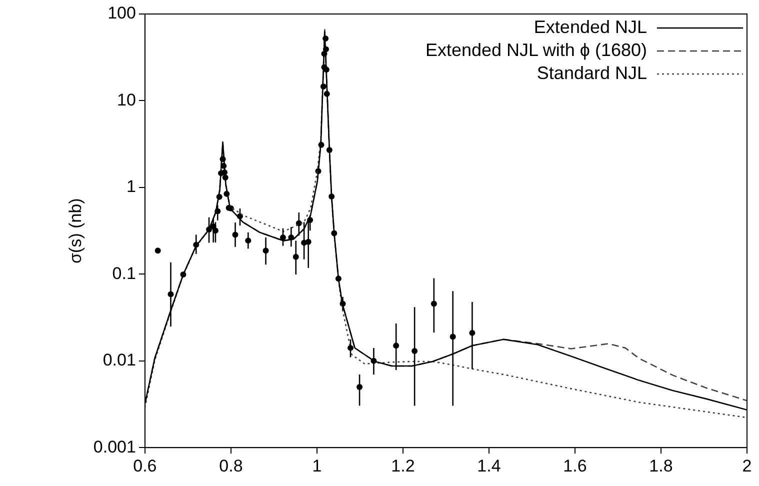 The height and width of the screenshot is (486, 759). What do you see at coordinates (114, 446) in the screenshot?
I see `y-tick-label: 0.001` at bounding box center [114, 446].